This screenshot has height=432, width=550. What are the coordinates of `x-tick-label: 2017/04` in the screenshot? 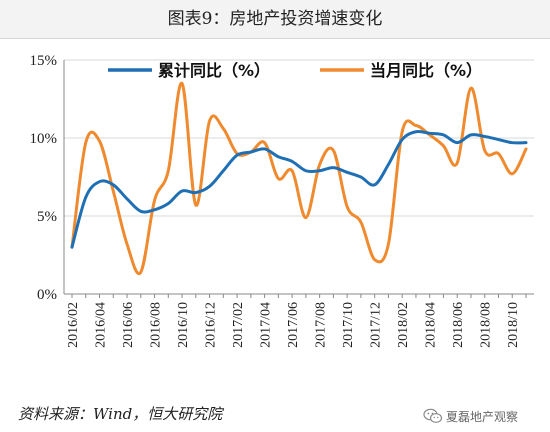 It's located at (266, 325).